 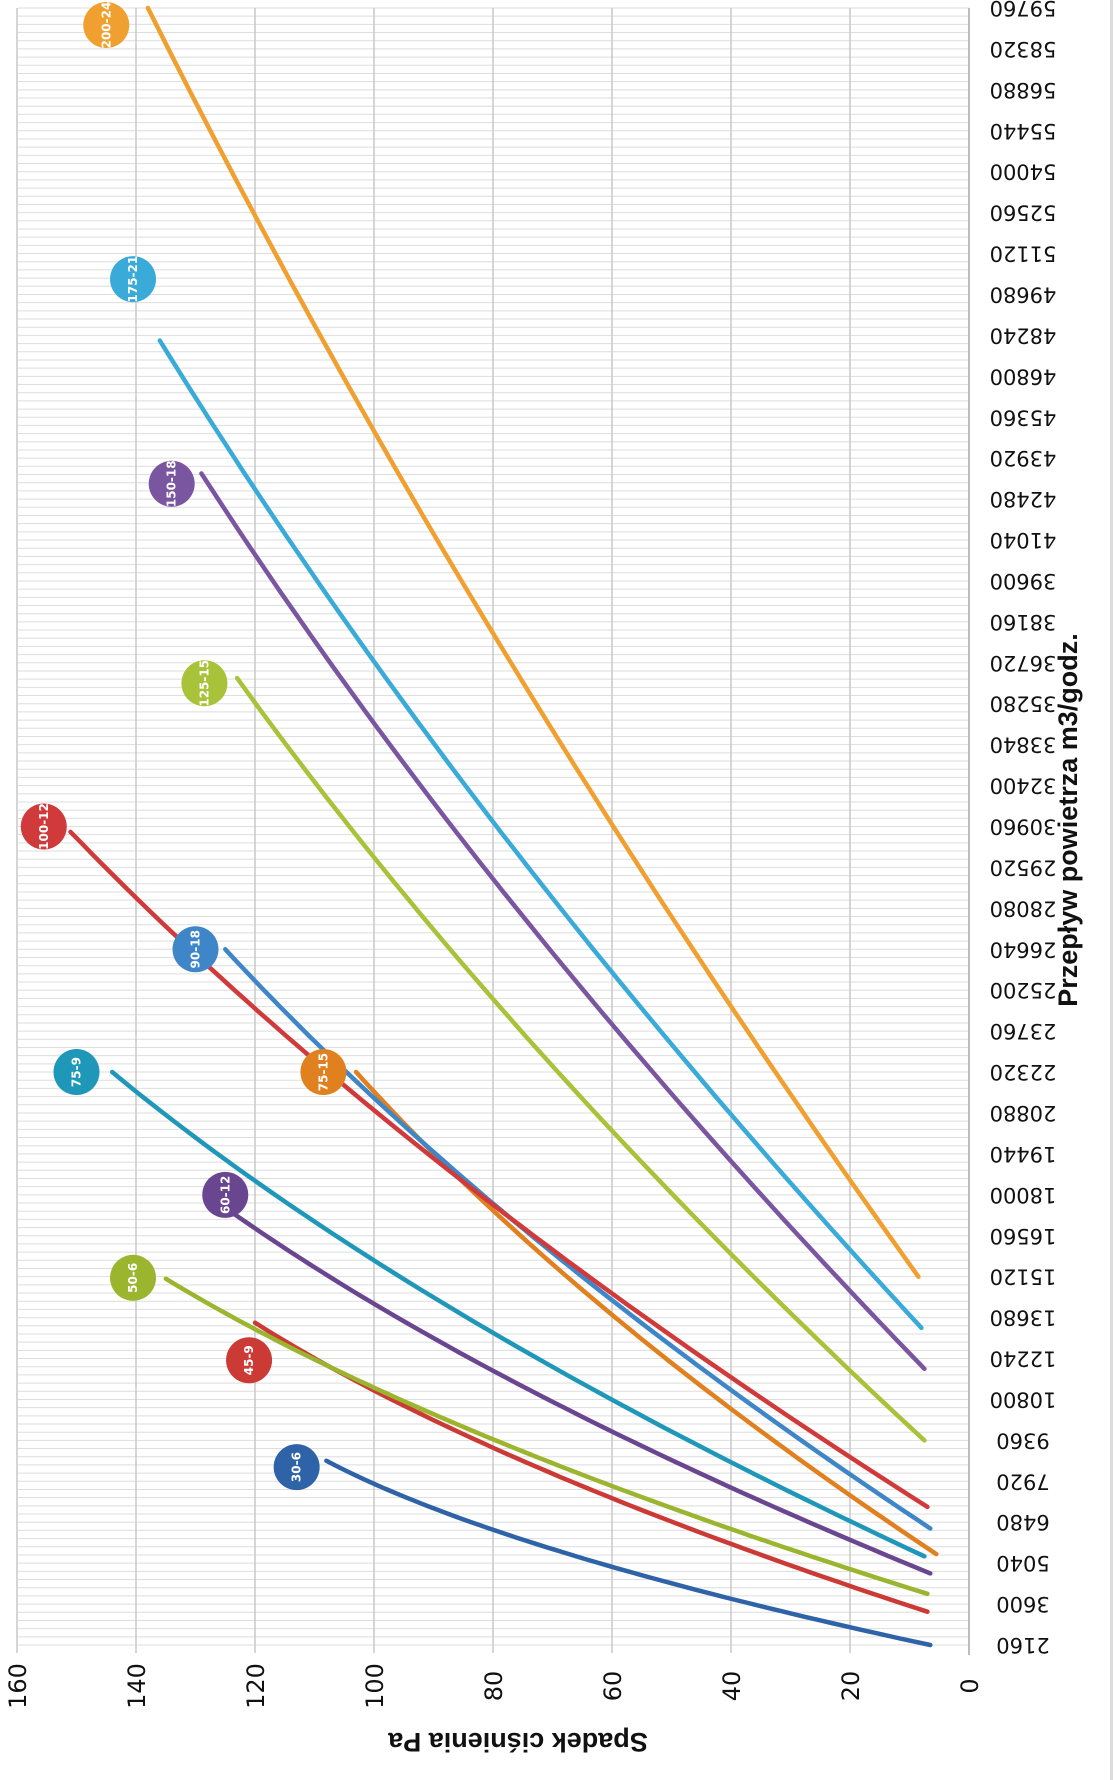 I want to click on badge-label: 175-21, so click(x=133, y=279).